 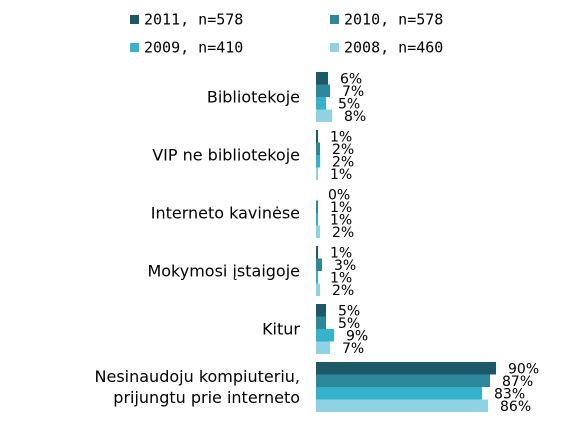 I want to click on value-label: 3%, so click(x=345, y=266).